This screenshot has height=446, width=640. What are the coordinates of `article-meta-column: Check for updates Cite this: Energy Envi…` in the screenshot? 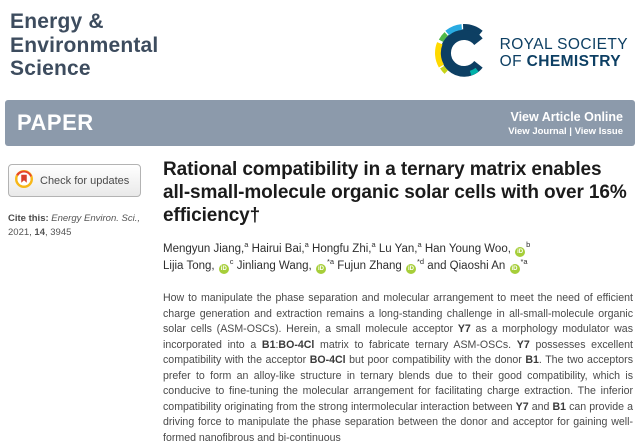 It's located at (83, 201).